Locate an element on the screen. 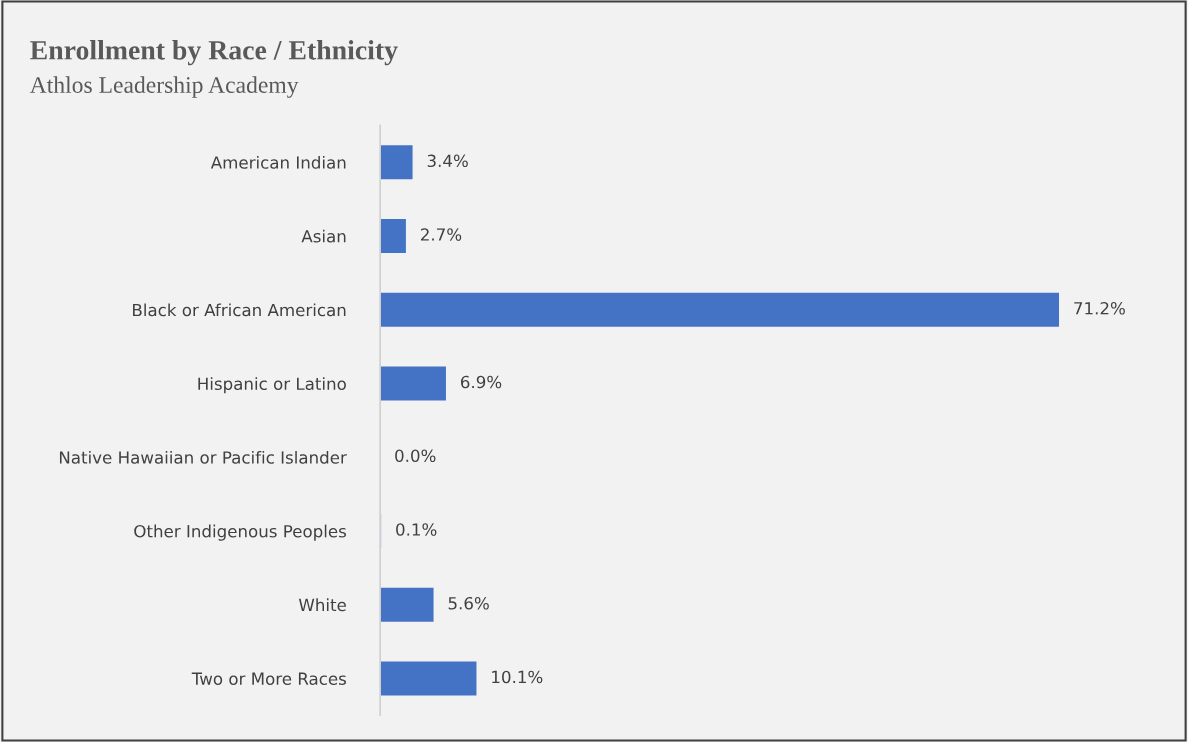  data-label: 71.2% is located at coordinates (1099, 308).